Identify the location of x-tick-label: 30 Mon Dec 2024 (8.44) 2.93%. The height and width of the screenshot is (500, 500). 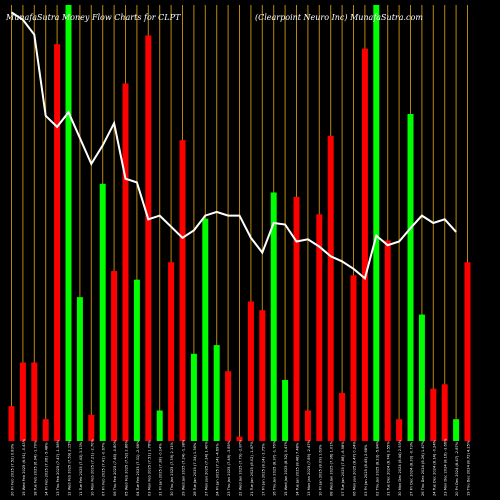
(400, 467).